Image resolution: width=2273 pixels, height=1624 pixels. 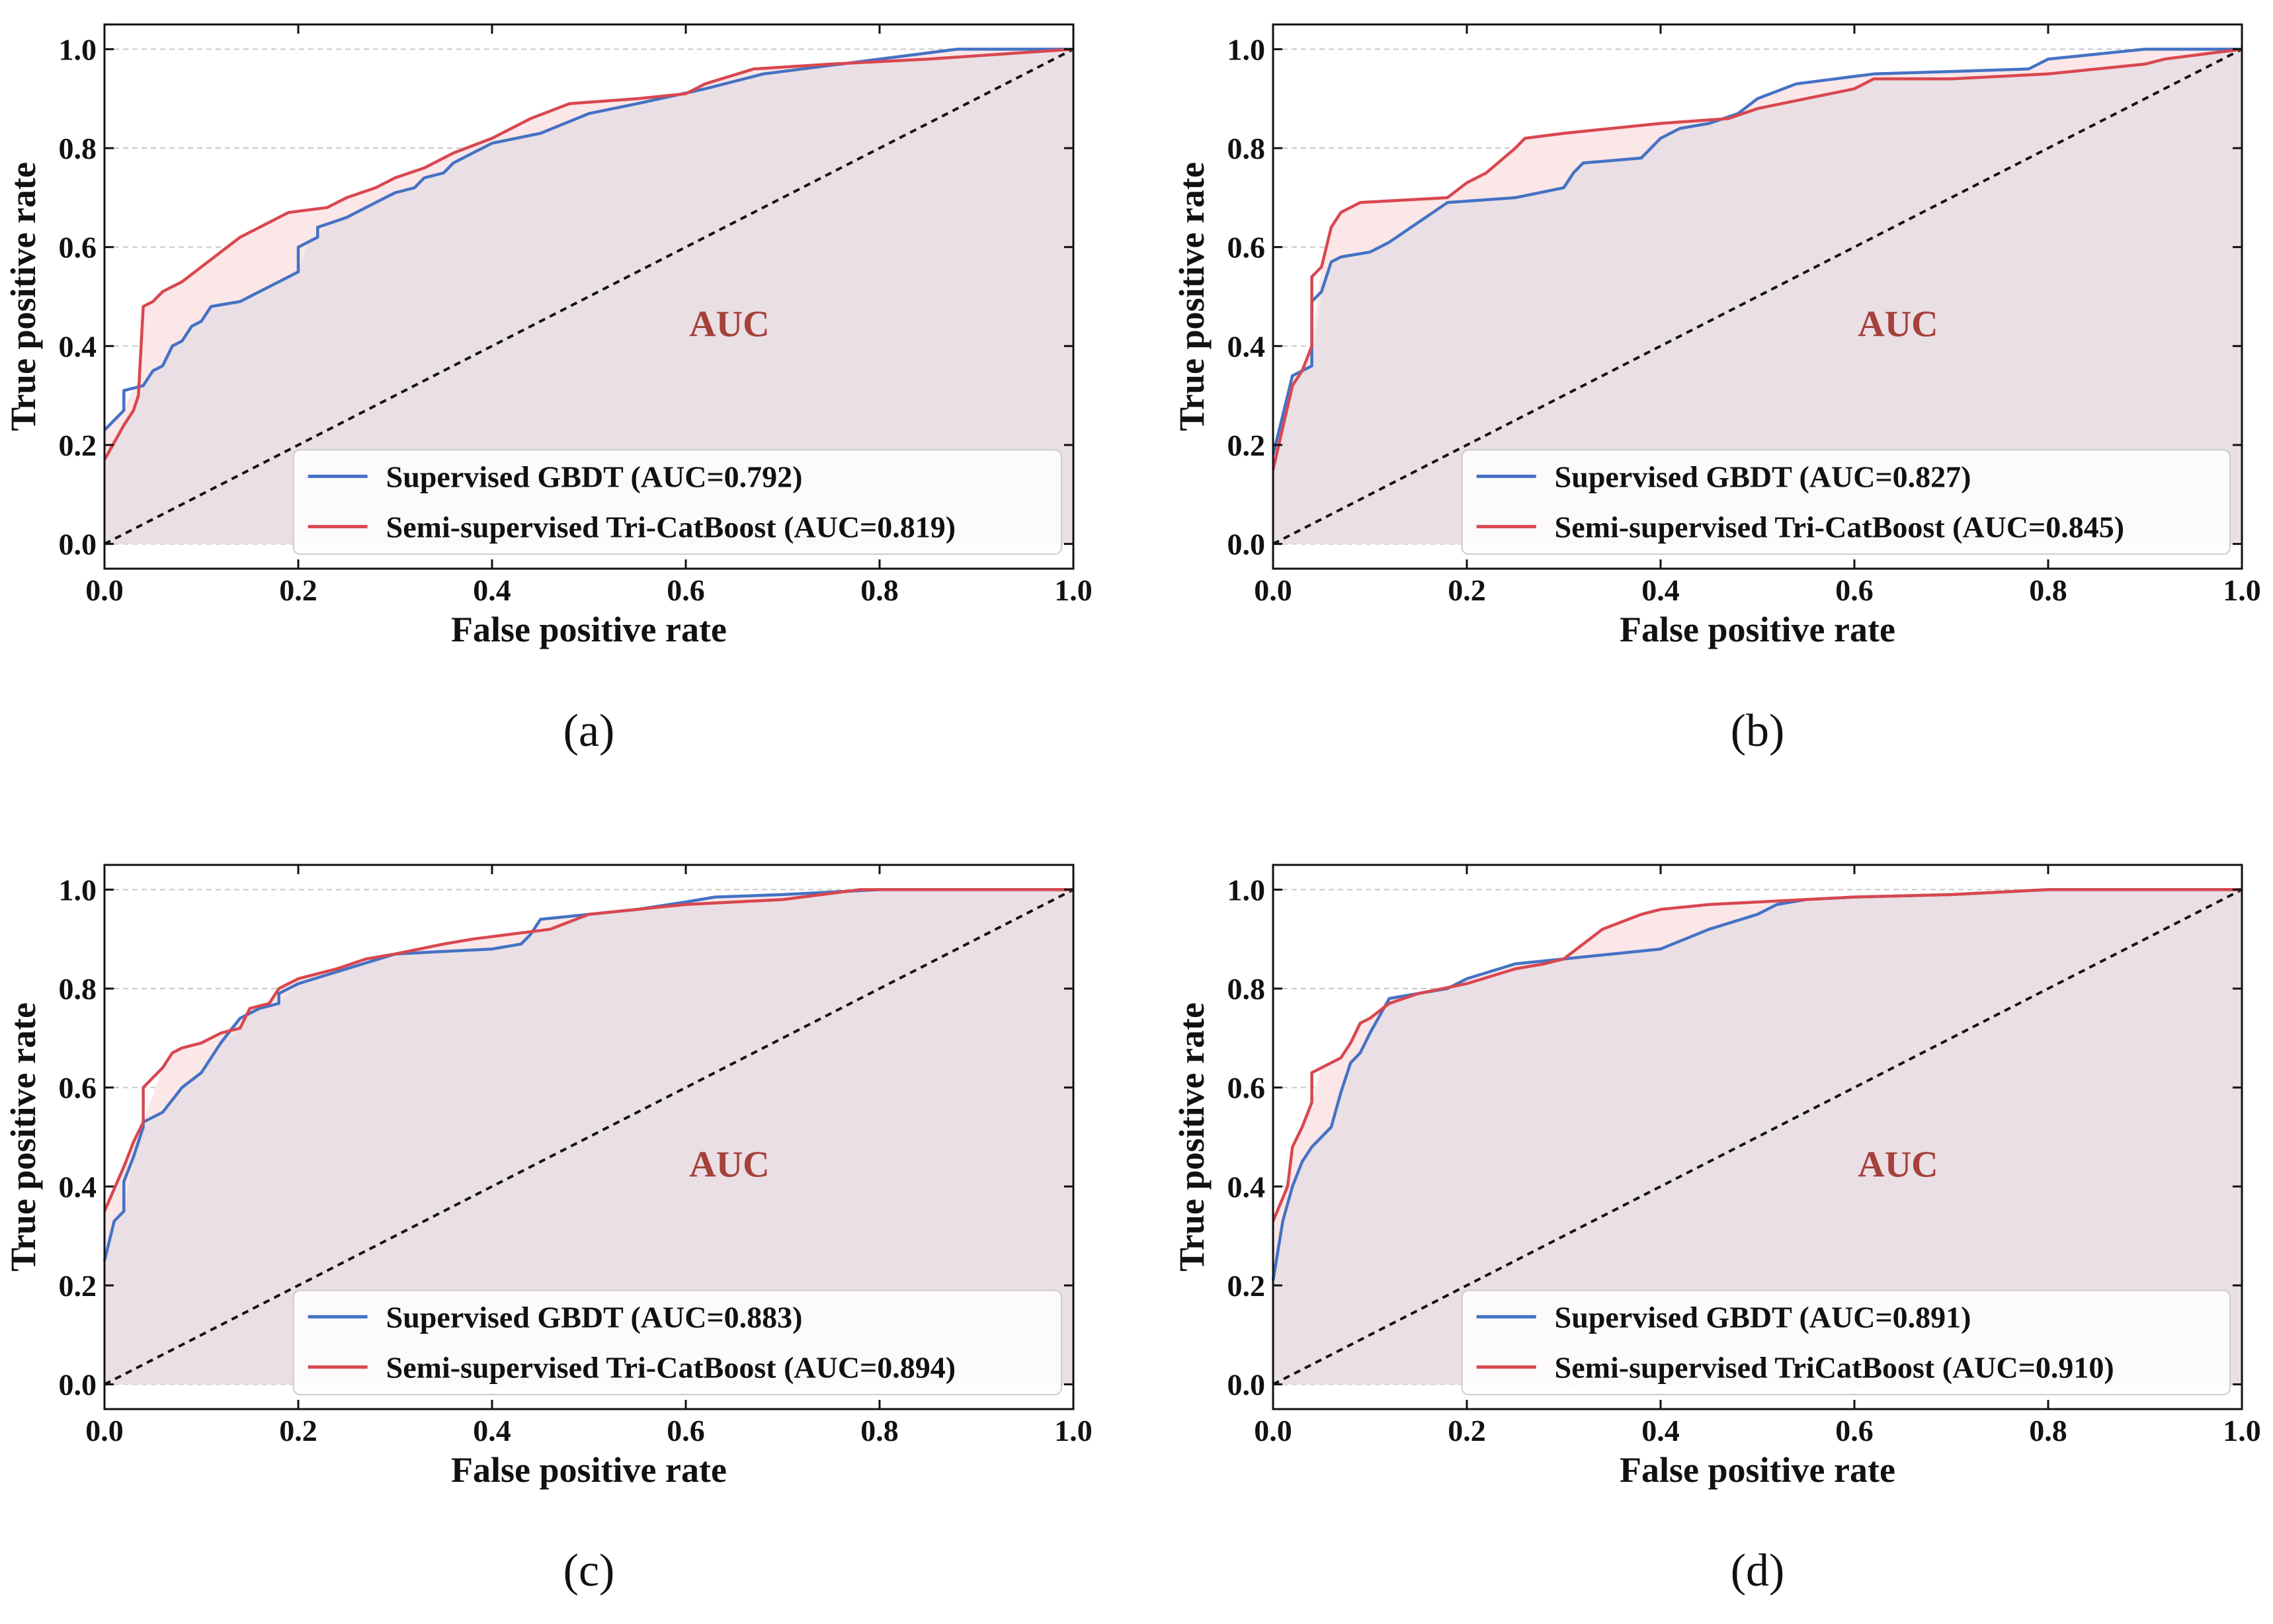 I want to click on panel-caption: (b), so click(x=1758, y=731).